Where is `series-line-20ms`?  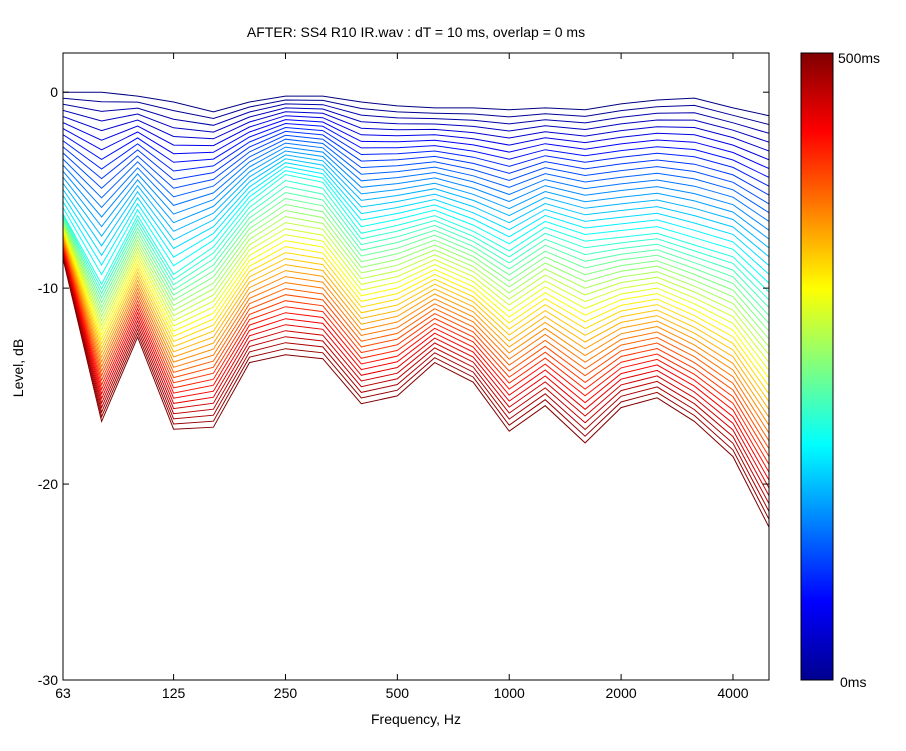
series-line-20ms is located at coordinates (416, 118).